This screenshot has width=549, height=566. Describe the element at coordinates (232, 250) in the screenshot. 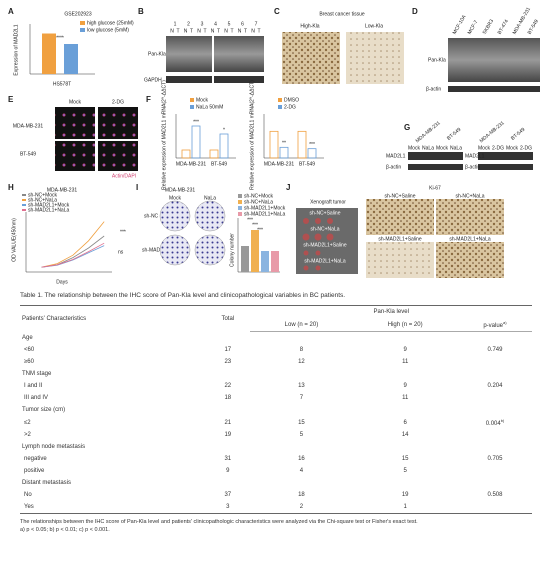

I see `y-label: Colony number` at that location.